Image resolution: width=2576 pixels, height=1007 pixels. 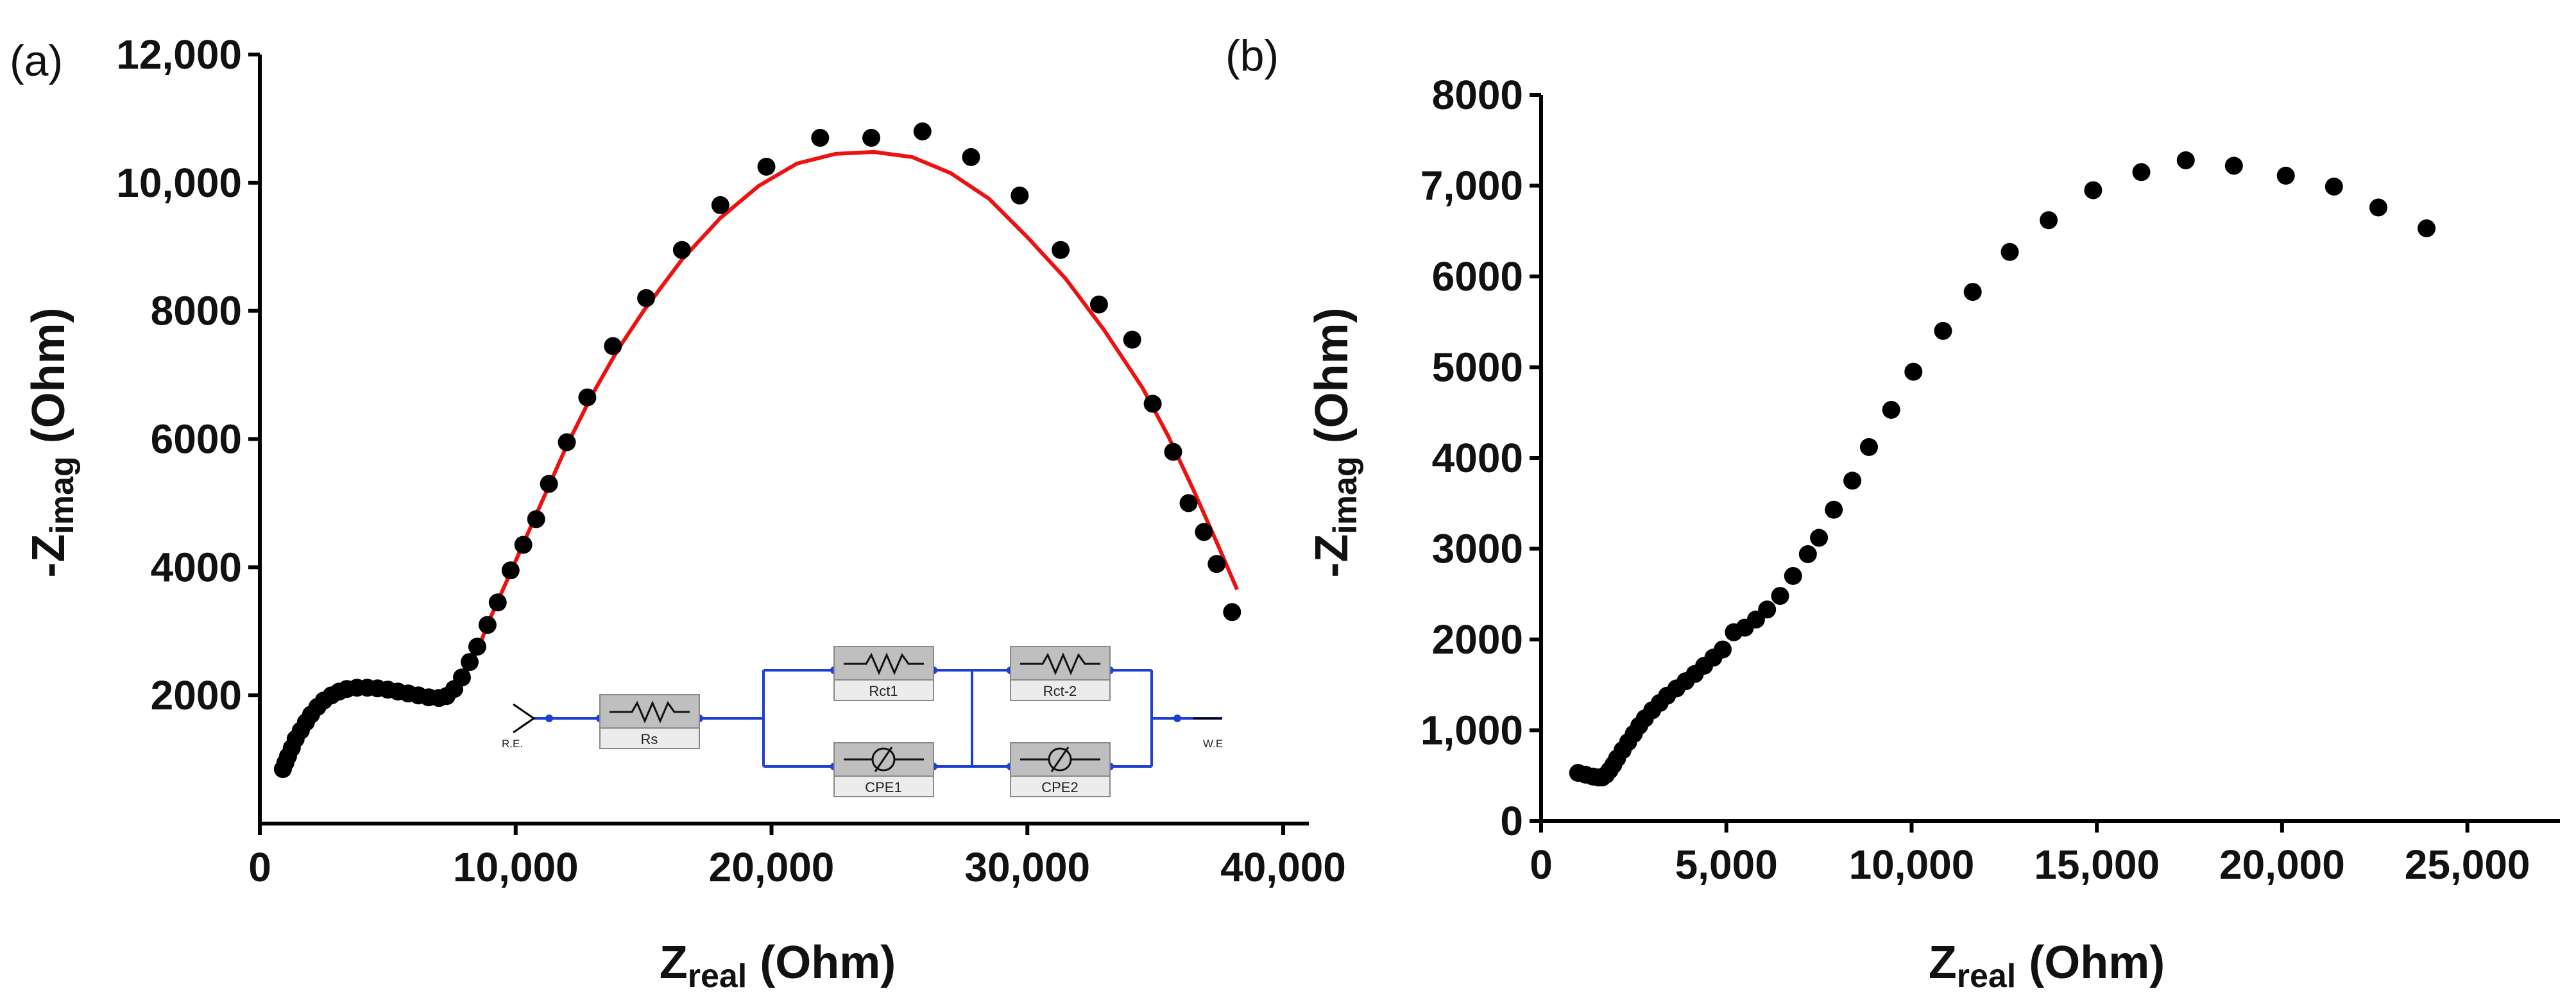 I want to click on panel-a-x-tick-label: 0, so click(x=259, y=867).